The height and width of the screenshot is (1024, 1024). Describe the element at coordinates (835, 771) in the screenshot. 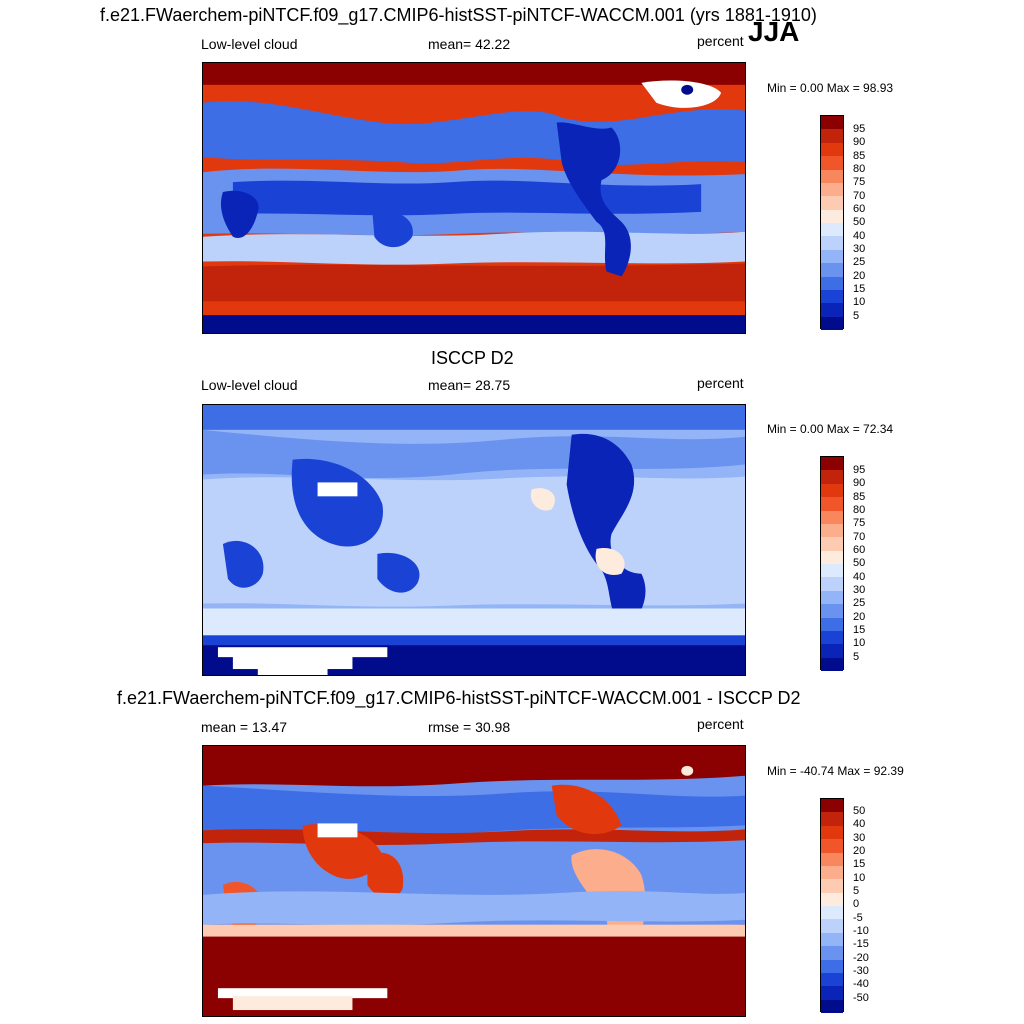

I see `panel3-minmax-label: Min = -40.74 Max = 92.39` at that location.